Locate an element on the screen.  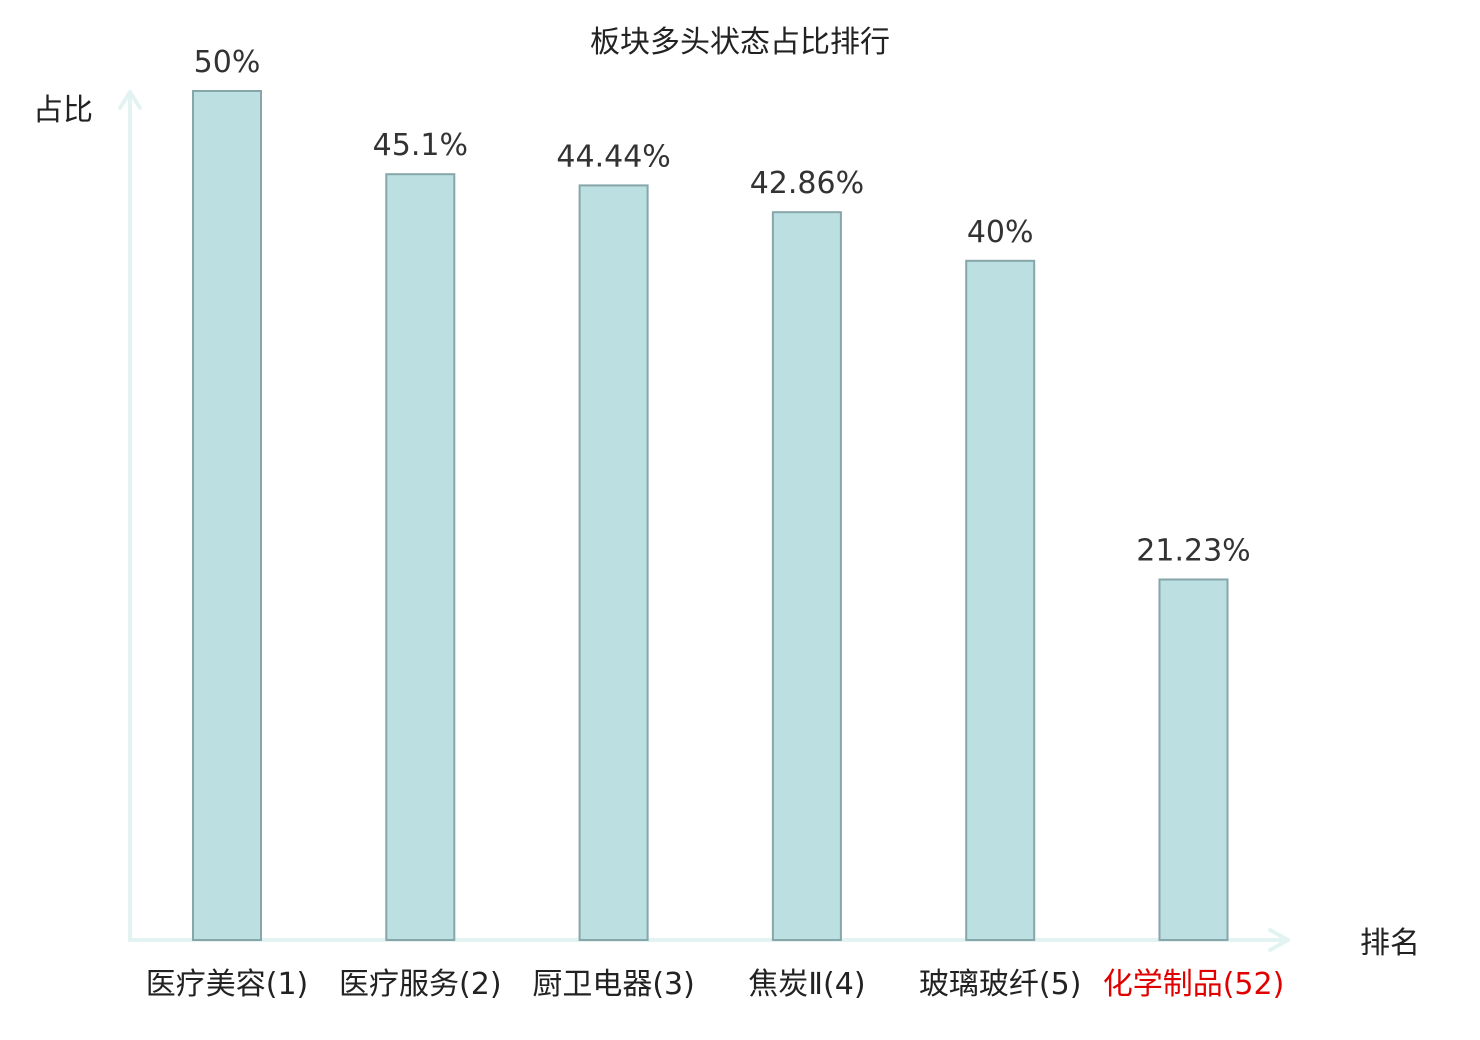
y-axis is located at coordinates (130, 516).